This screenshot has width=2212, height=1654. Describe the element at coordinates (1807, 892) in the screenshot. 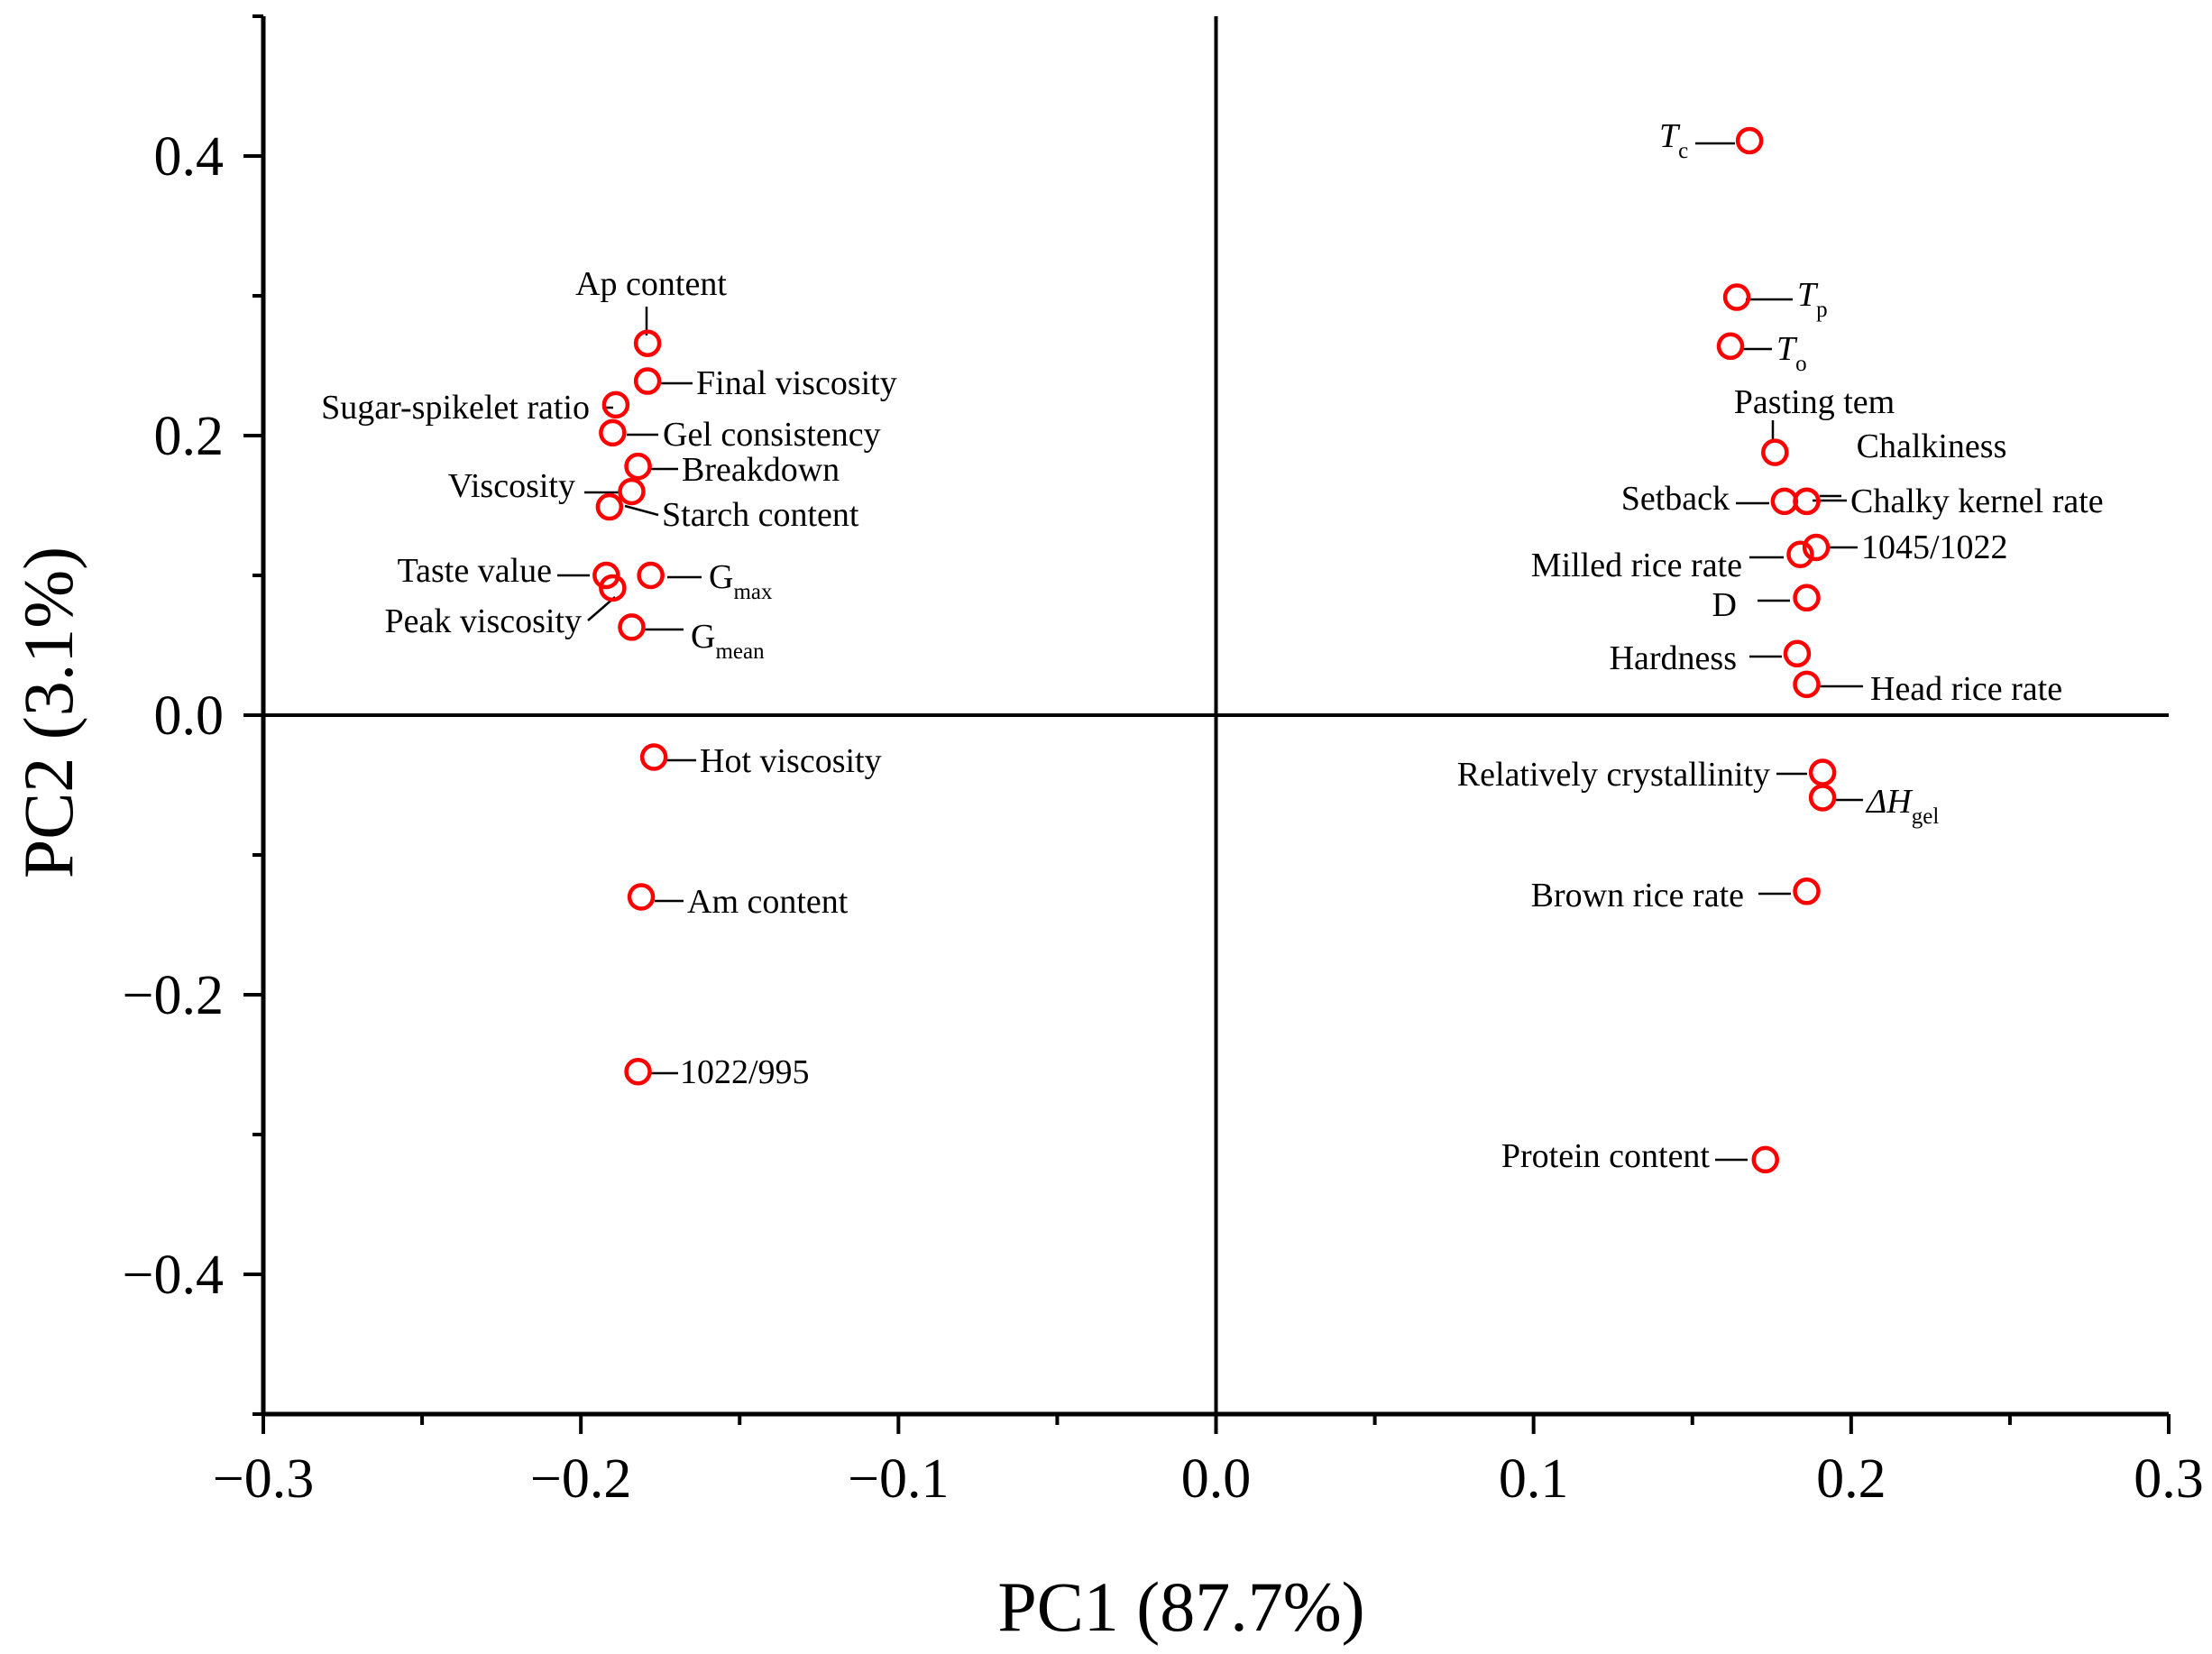

I see `point-brown-rice-rate` at that location.